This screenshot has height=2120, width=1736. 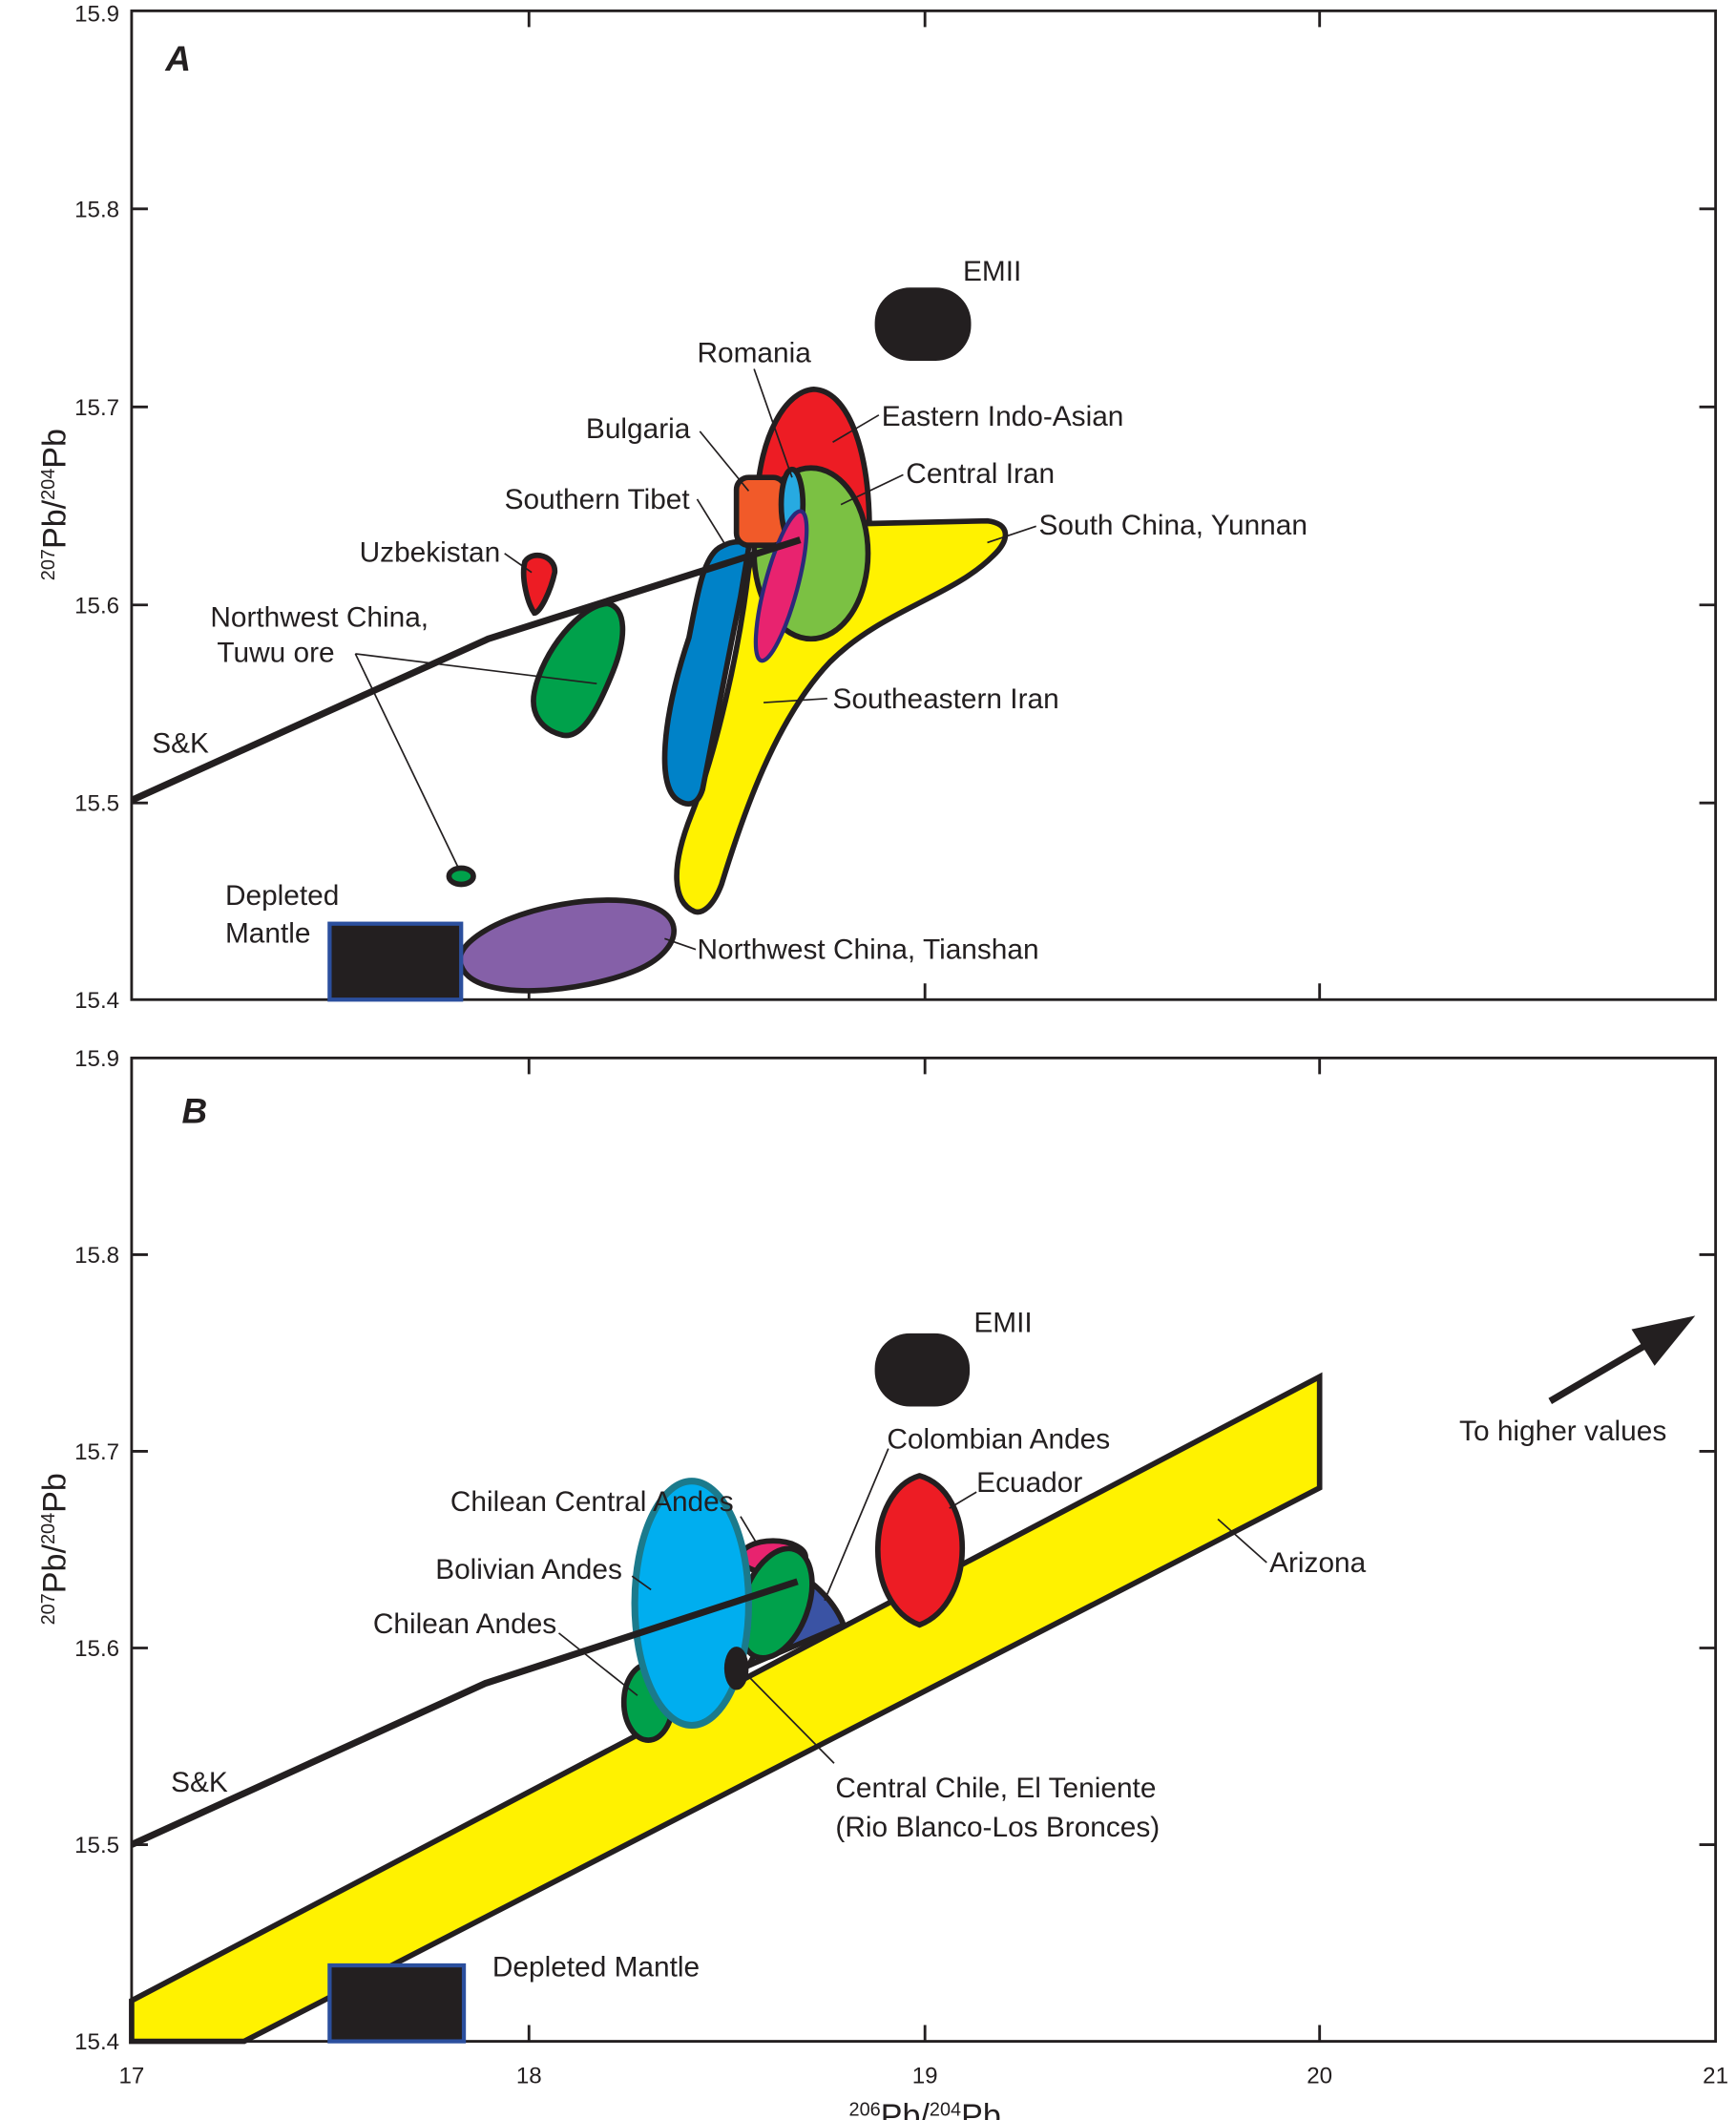 What do you see at coordinates (706, 672) in the screenshot?
I see `field-blue-southern-tibet` at bounding box center [706, 672].